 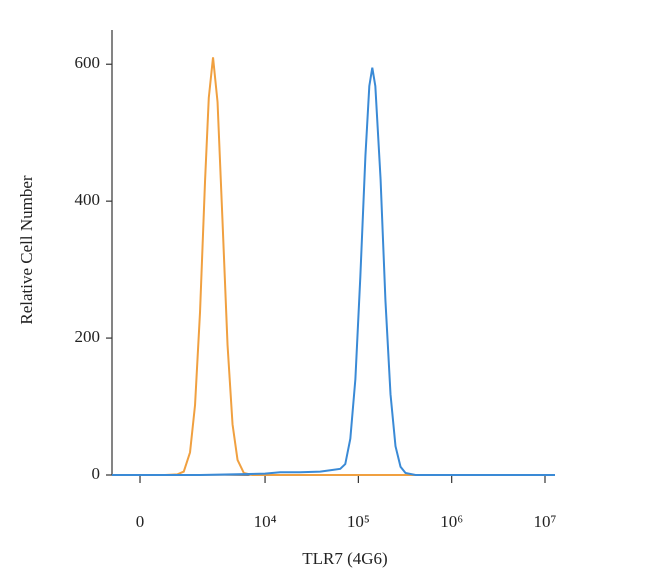 I want to click on x-tick-label: 10⁶, so click(x=451, y=521).